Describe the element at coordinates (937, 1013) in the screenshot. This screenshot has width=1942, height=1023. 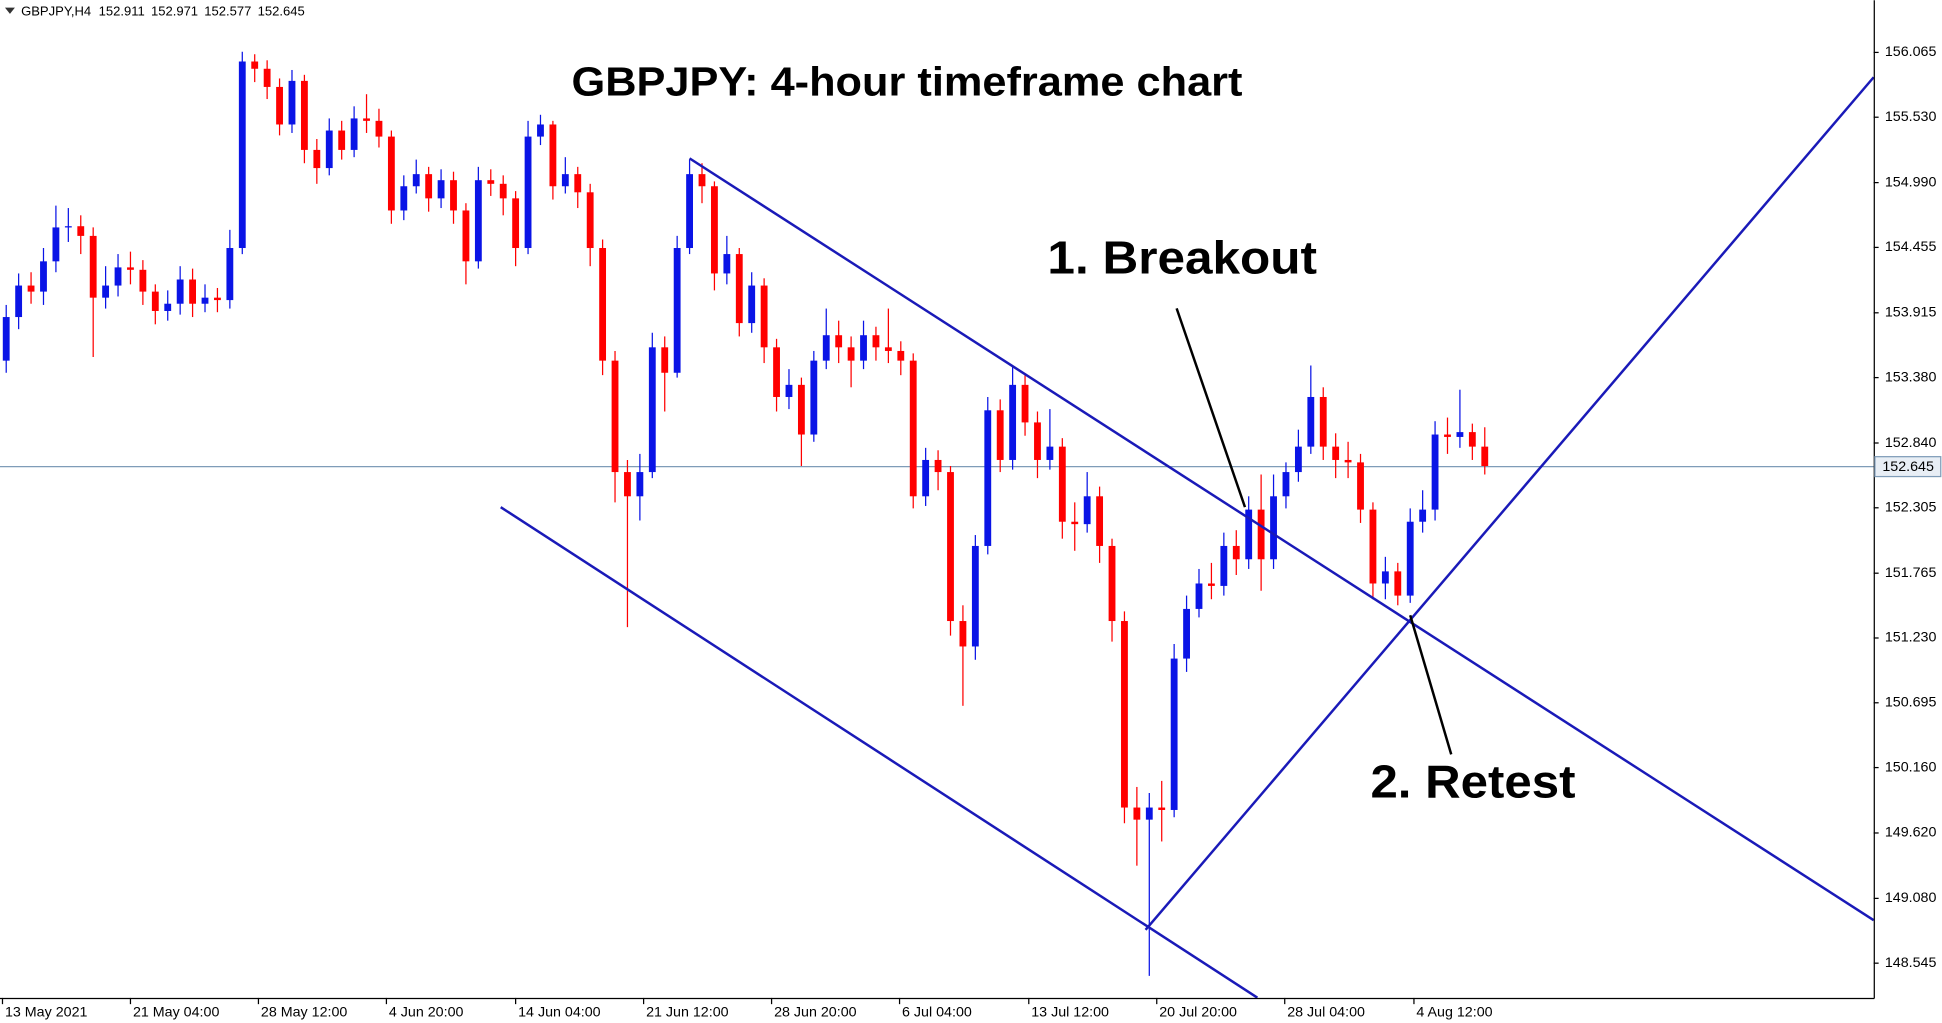
I see `x-tick-label: 6 Jul 04:00` at that location.